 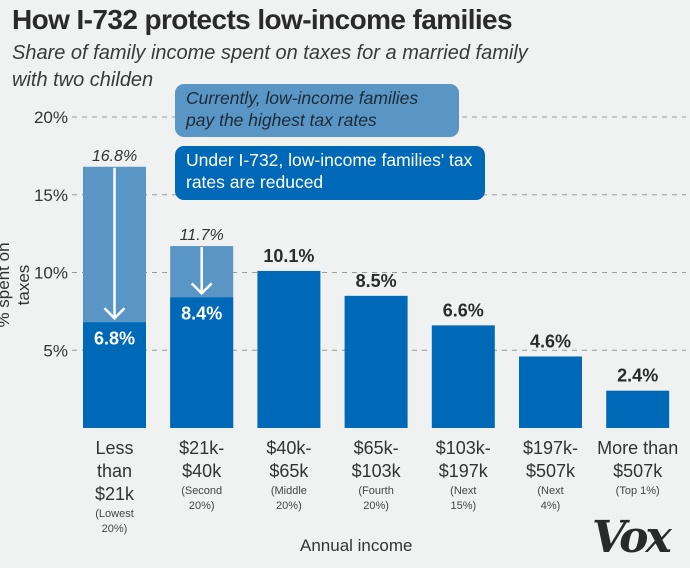 I want to click on y-tick-label: 20%, so click(x=51, y=117).